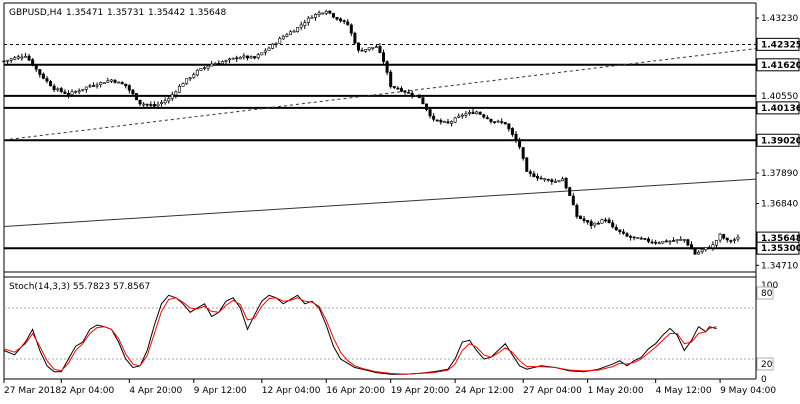 The image size is (800, 404). What do you see at coordinates (769, 286) in the screenshot?
I see `stochastic-tick-label: 100` at bounding box center [769, 286].